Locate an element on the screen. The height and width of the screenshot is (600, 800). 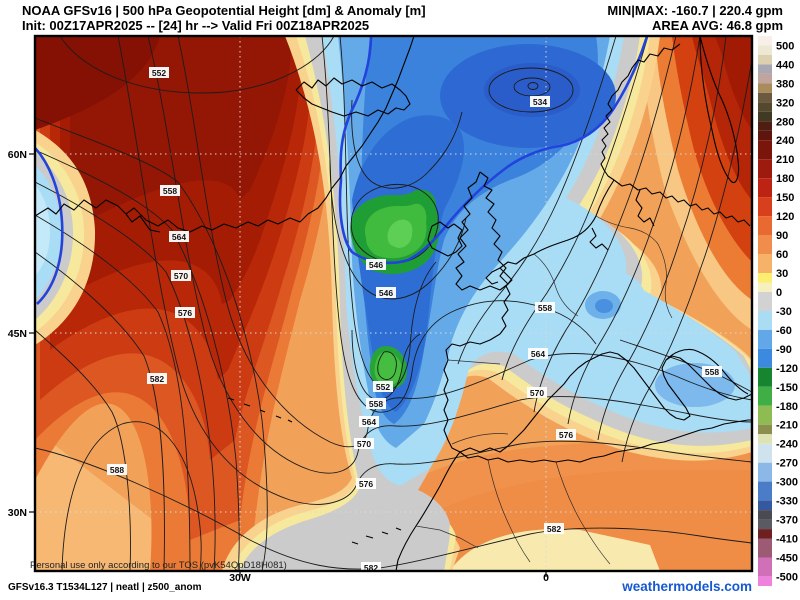
svg-text: 380 is located at coordinates (785, 84).